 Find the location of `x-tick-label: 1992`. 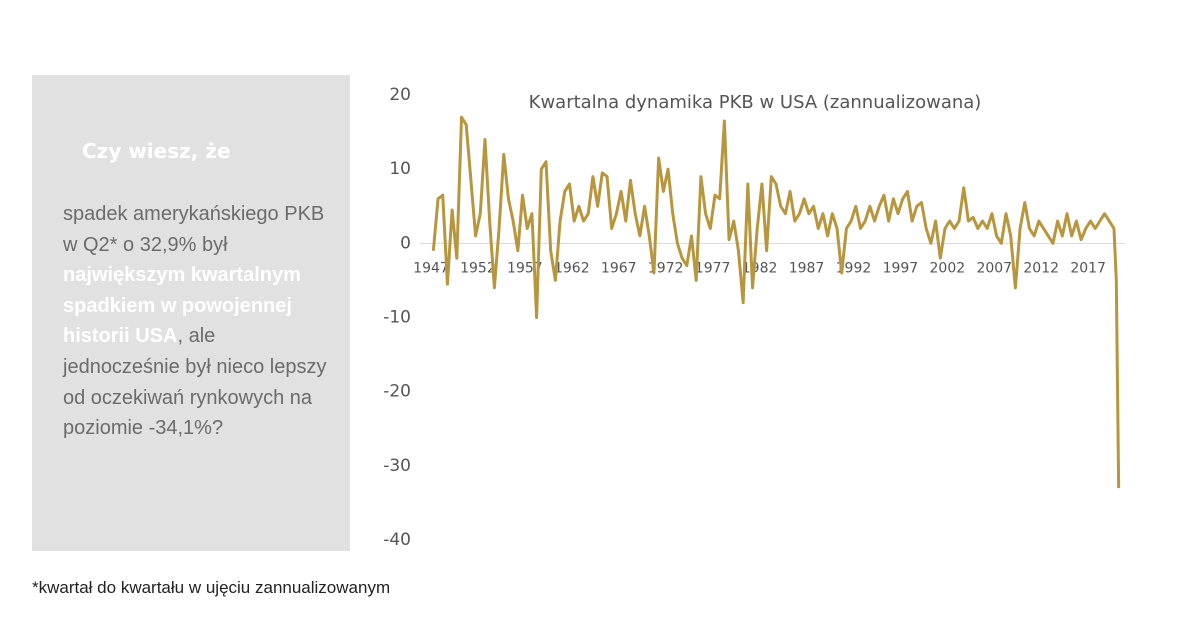

x-tick-label: 1992 is located at coordinates (854, 268).